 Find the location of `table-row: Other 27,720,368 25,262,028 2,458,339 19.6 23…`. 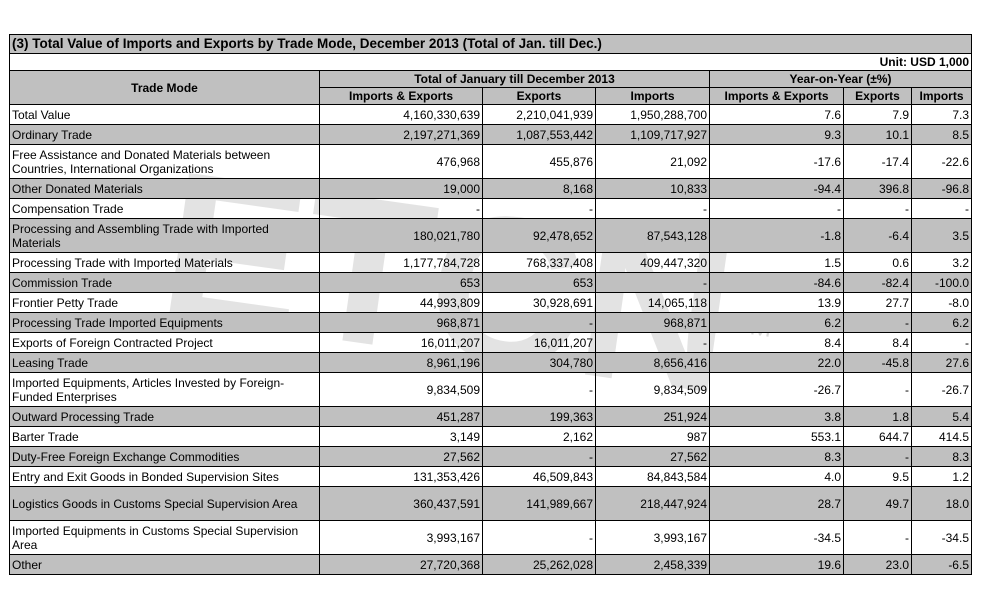

table-row: Other 27,720,368 25,262,028 2,458,339 19.6 23… is located at coordinates (490, 564).